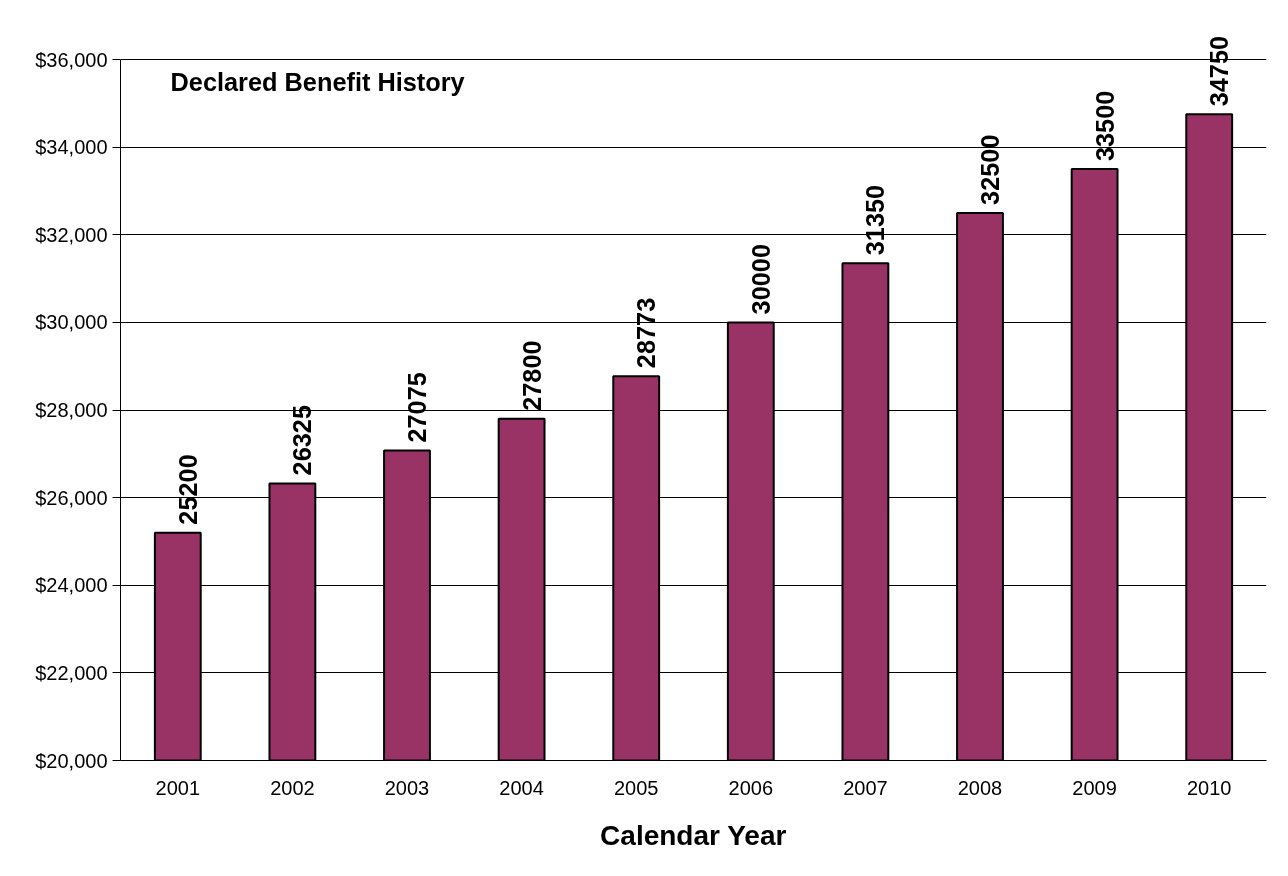  Describe the element at coordinates (1209, 787) in the screenshot. I see `x-tick-label: 2010` at that location.